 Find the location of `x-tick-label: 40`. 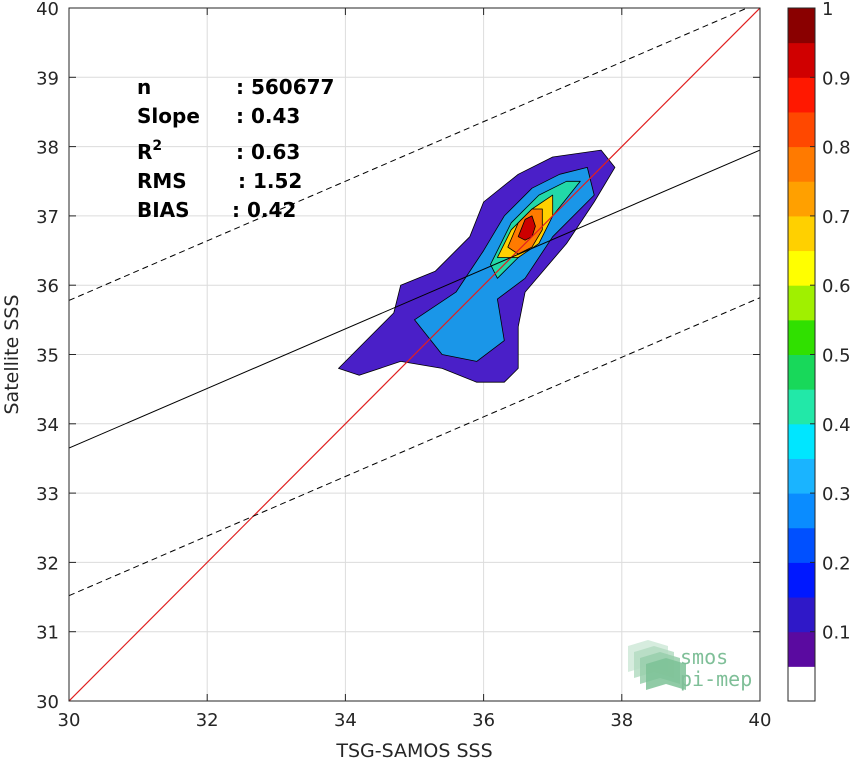

x-tick-label: 40 is located at coordinates (760, 720).